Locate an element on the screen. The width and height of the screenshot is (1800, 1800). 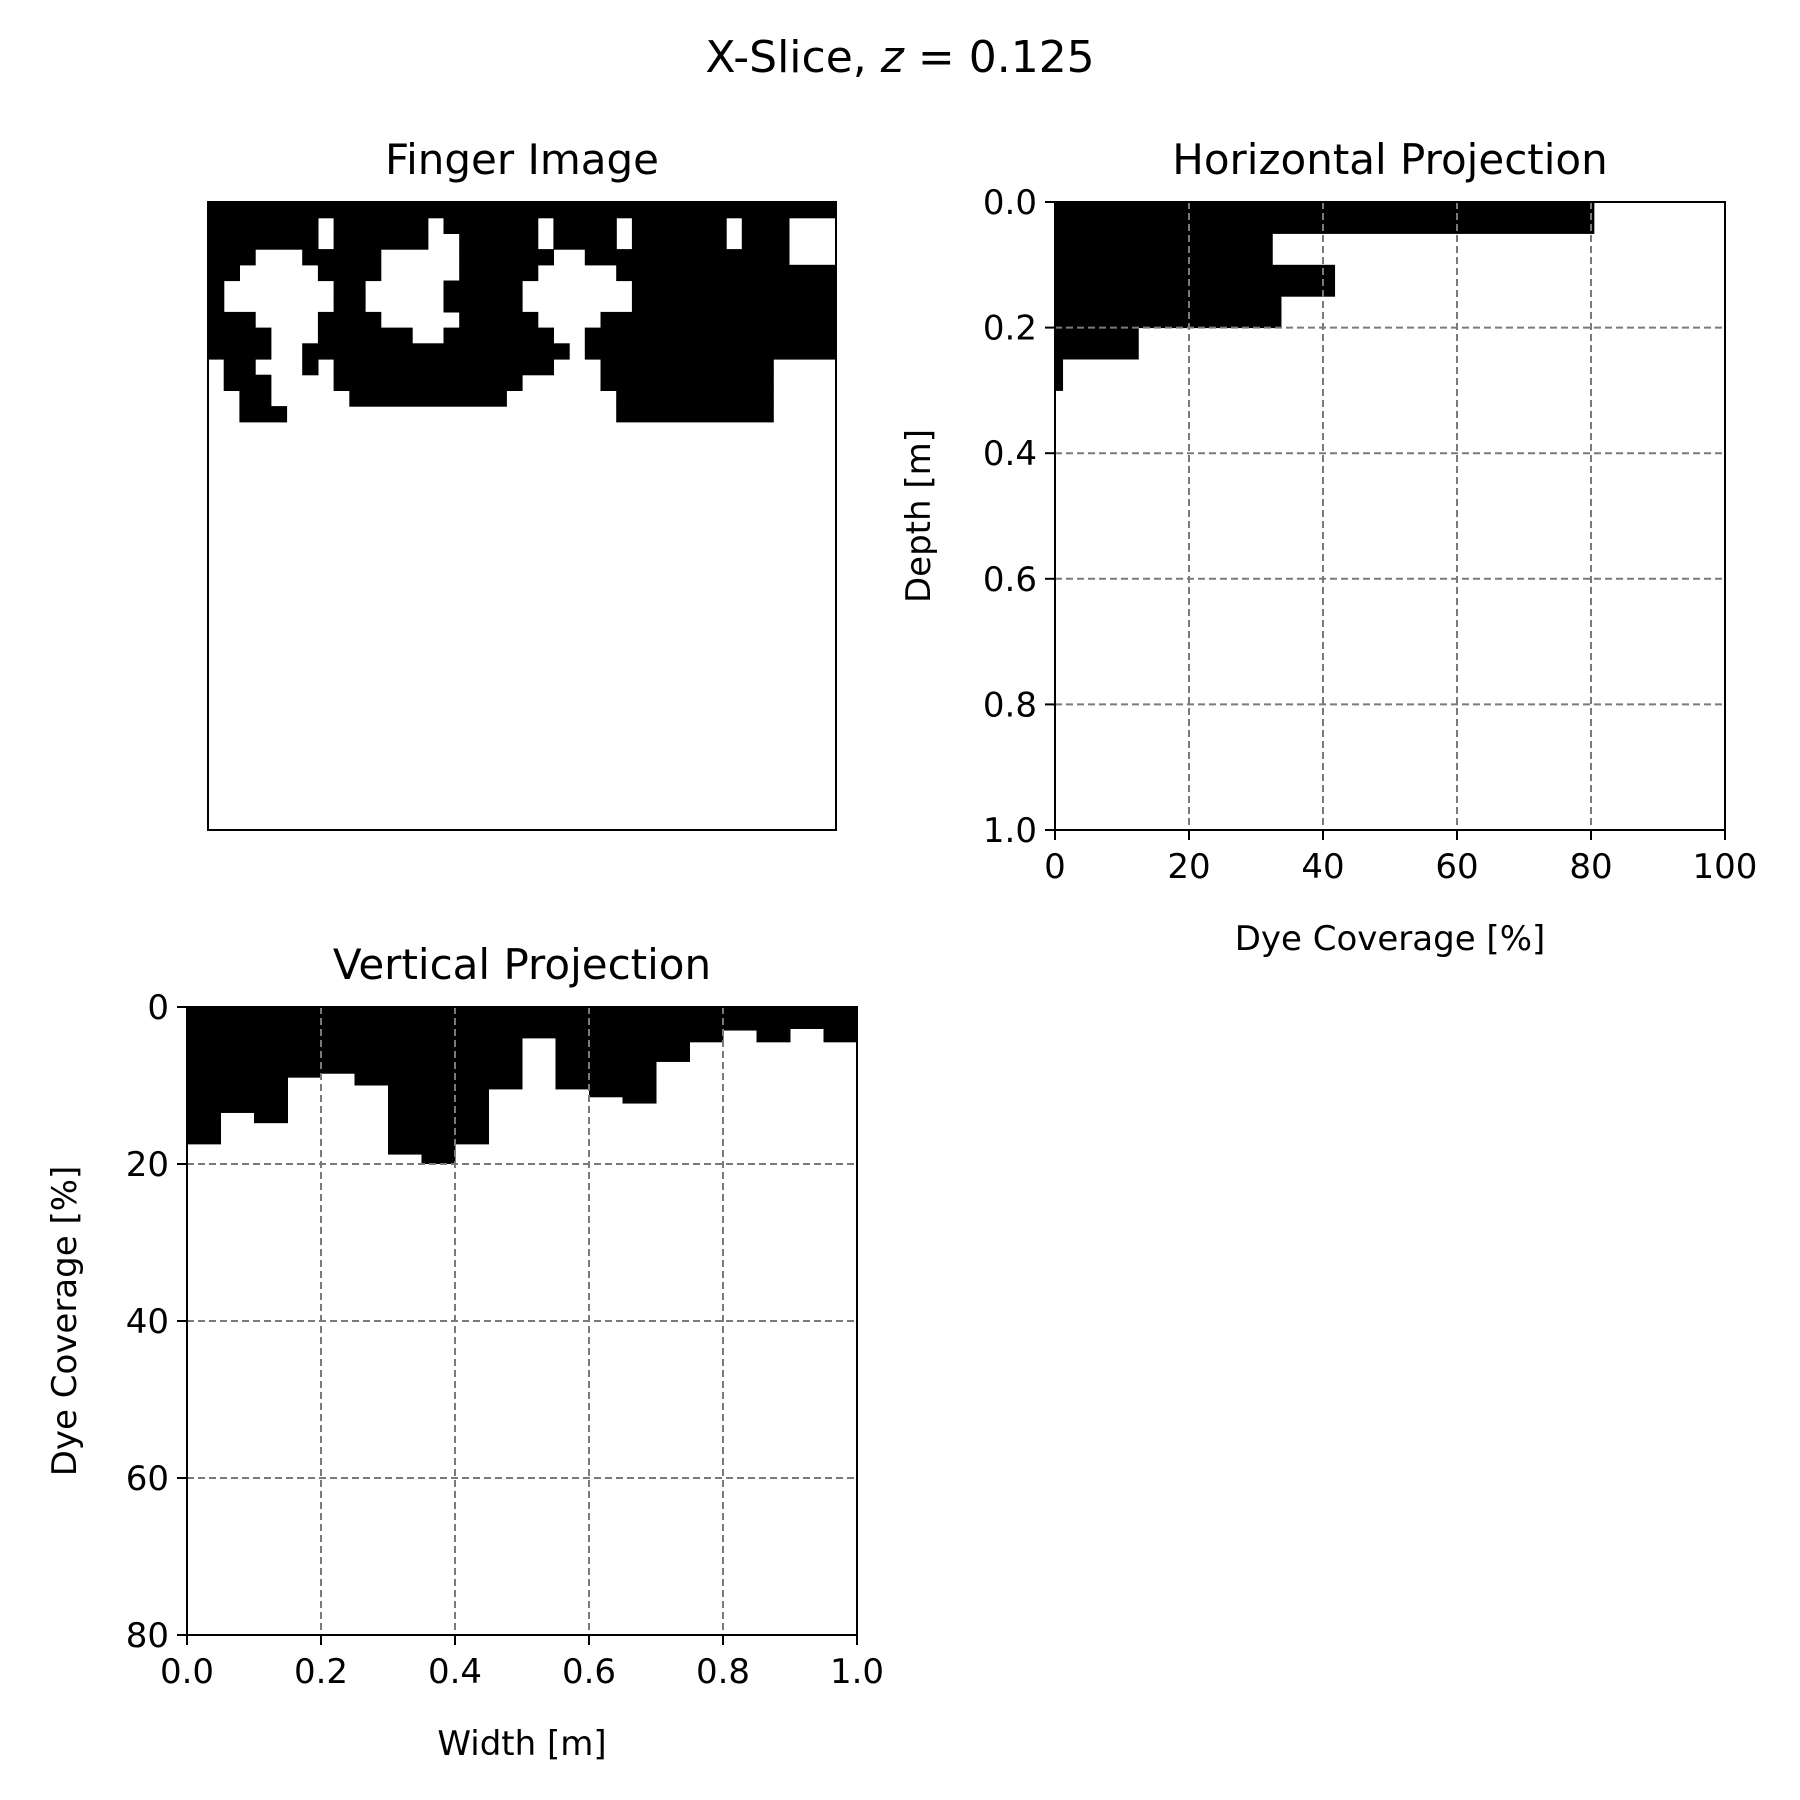
y-tick-label: 0.6 is located at coordinates (1010, 580).